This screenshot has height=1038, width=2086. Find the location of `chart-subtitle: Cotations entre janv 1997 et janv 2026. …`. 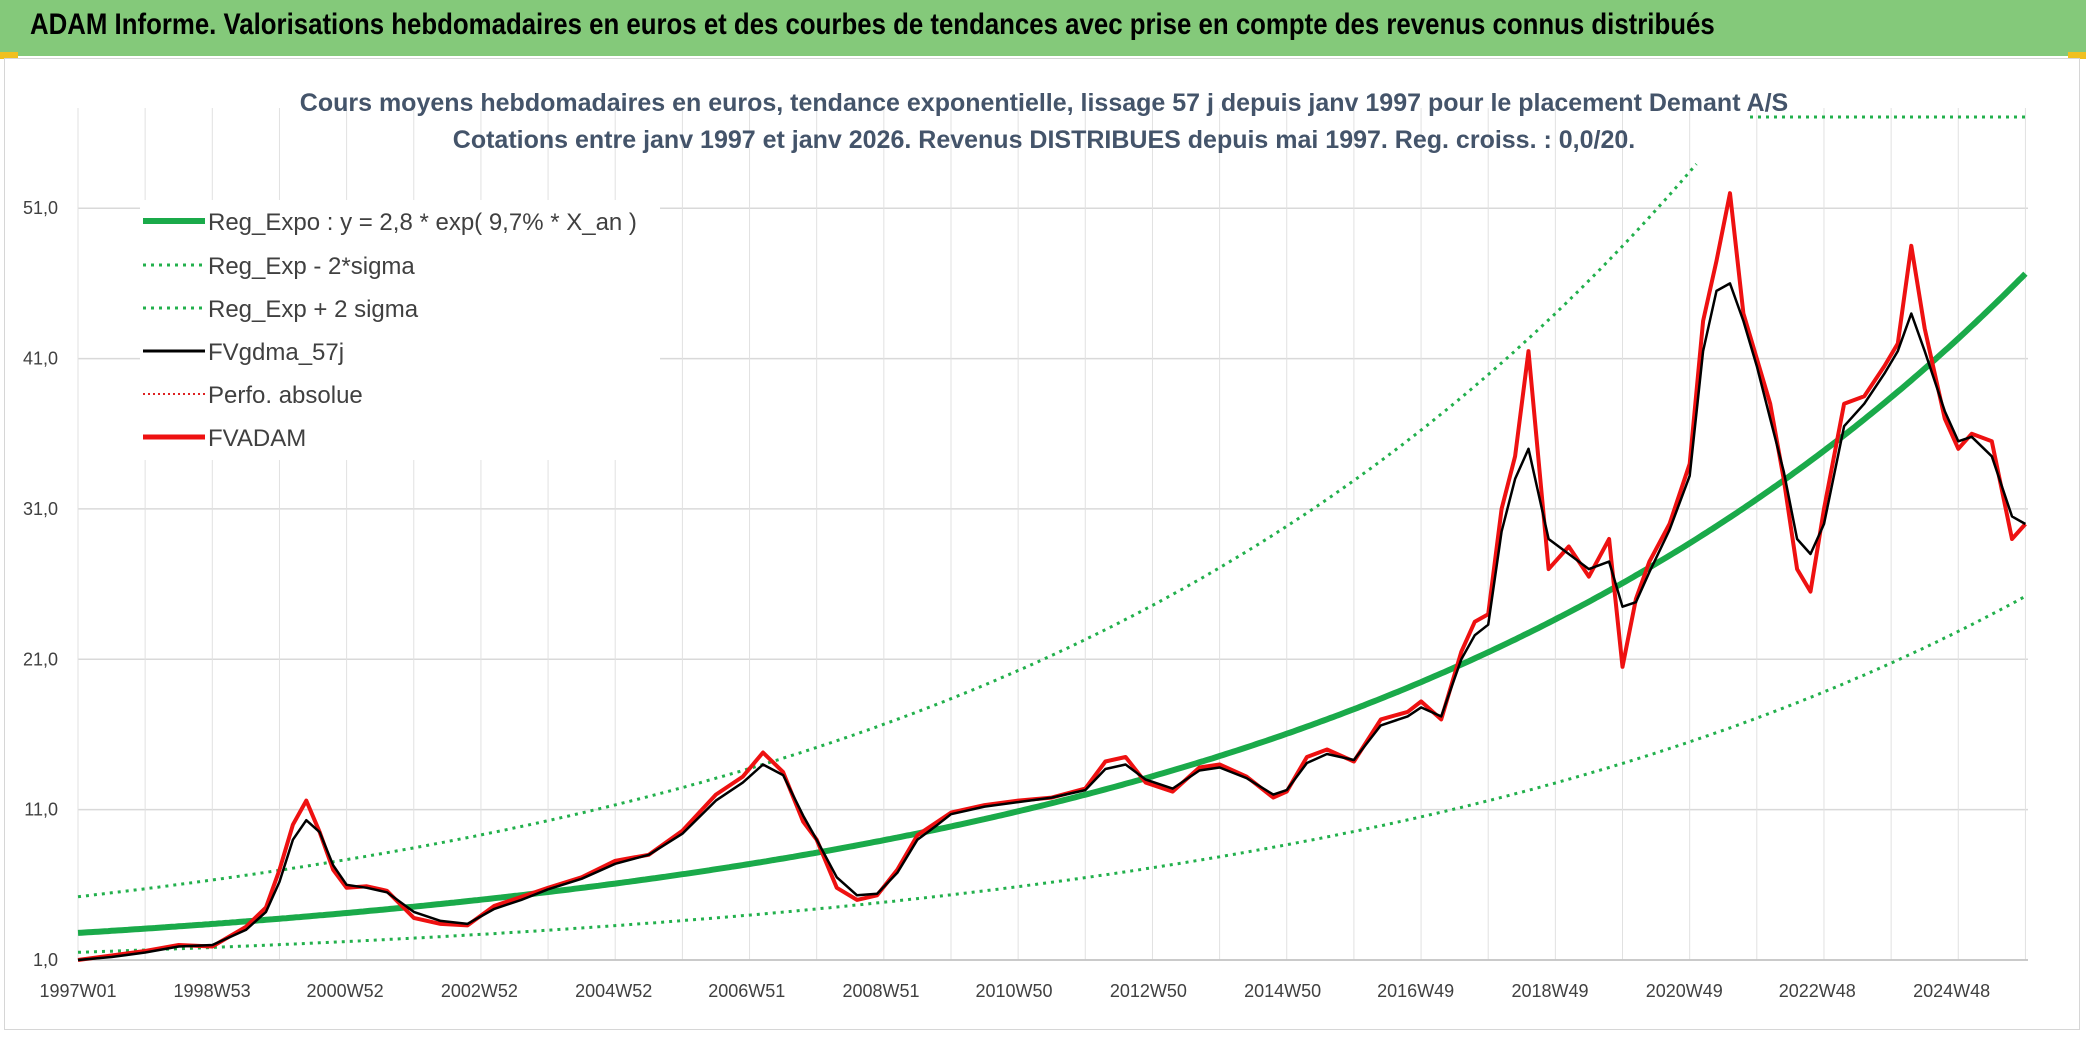

chart-subtitle: Cotations entre janv 1997 et janv 2026. … is located at coordinates (1044, 140).